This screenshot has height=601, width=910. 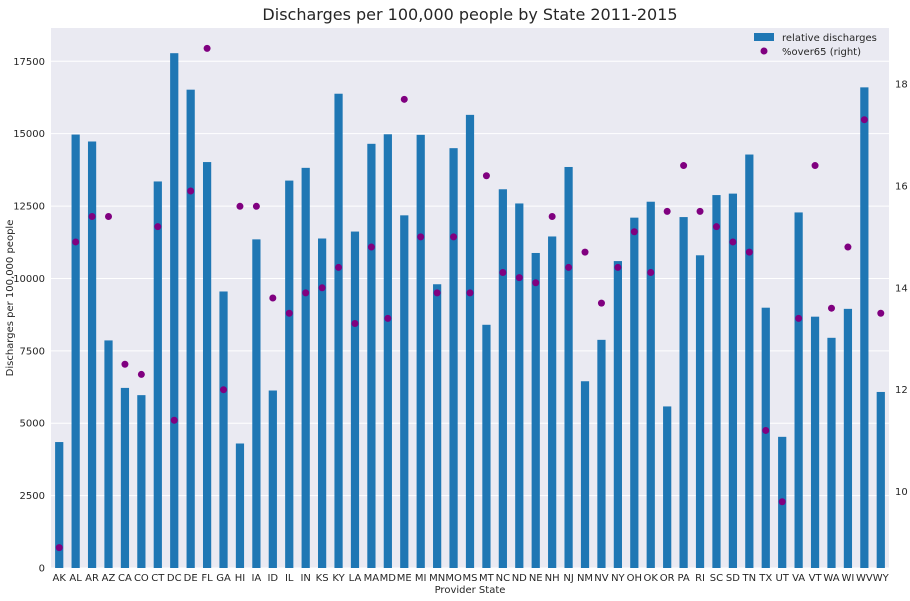 I want to click on x-tick-label: GA, so click(x=223, y=578).